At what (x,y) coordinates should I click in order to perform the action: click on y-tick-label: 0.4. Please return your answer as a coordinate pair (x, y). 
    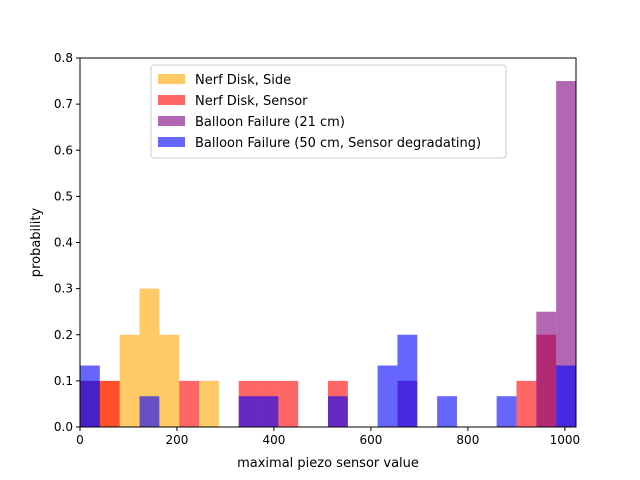
    Looking at the image, I should click on (63, 243).